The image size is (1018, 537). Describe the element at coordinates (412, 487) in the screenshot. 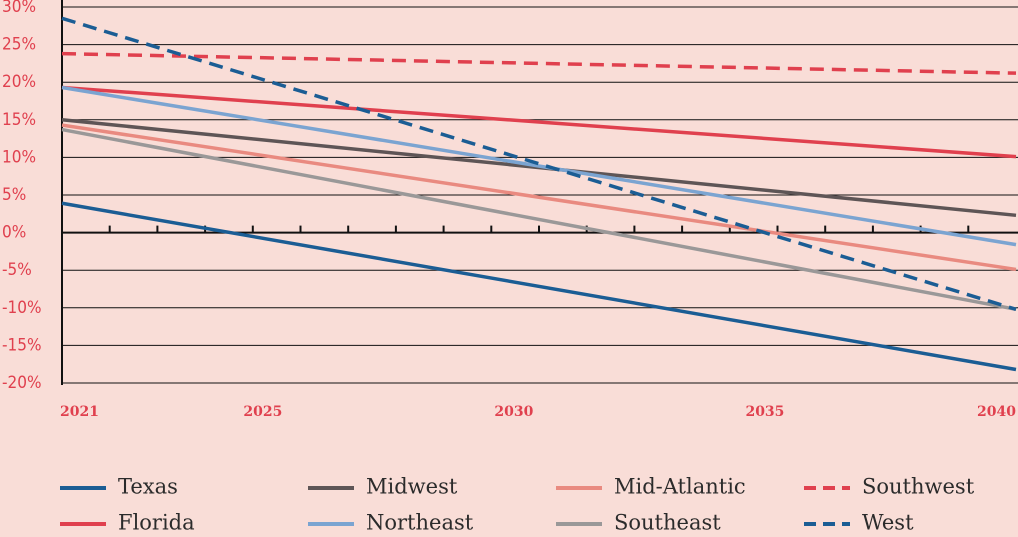

I see `legend-label: Midwest` at that location.